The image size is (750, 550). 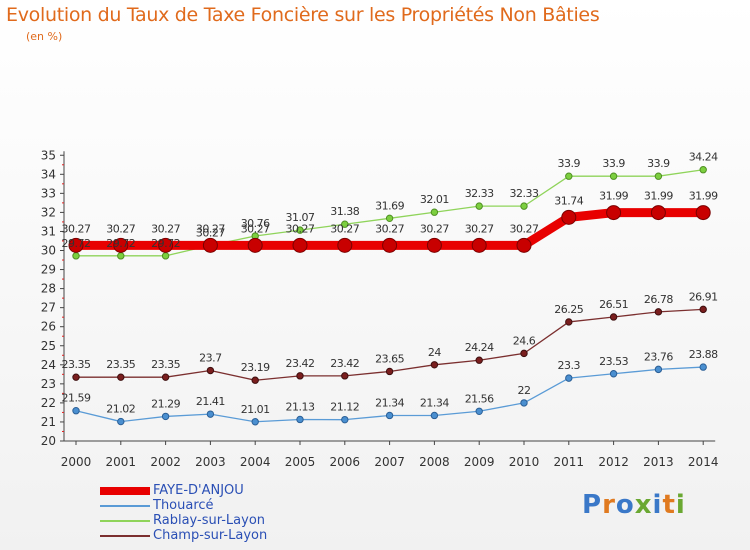 I want to click on x-tick-label: 2008, so click(x=434, y=462).